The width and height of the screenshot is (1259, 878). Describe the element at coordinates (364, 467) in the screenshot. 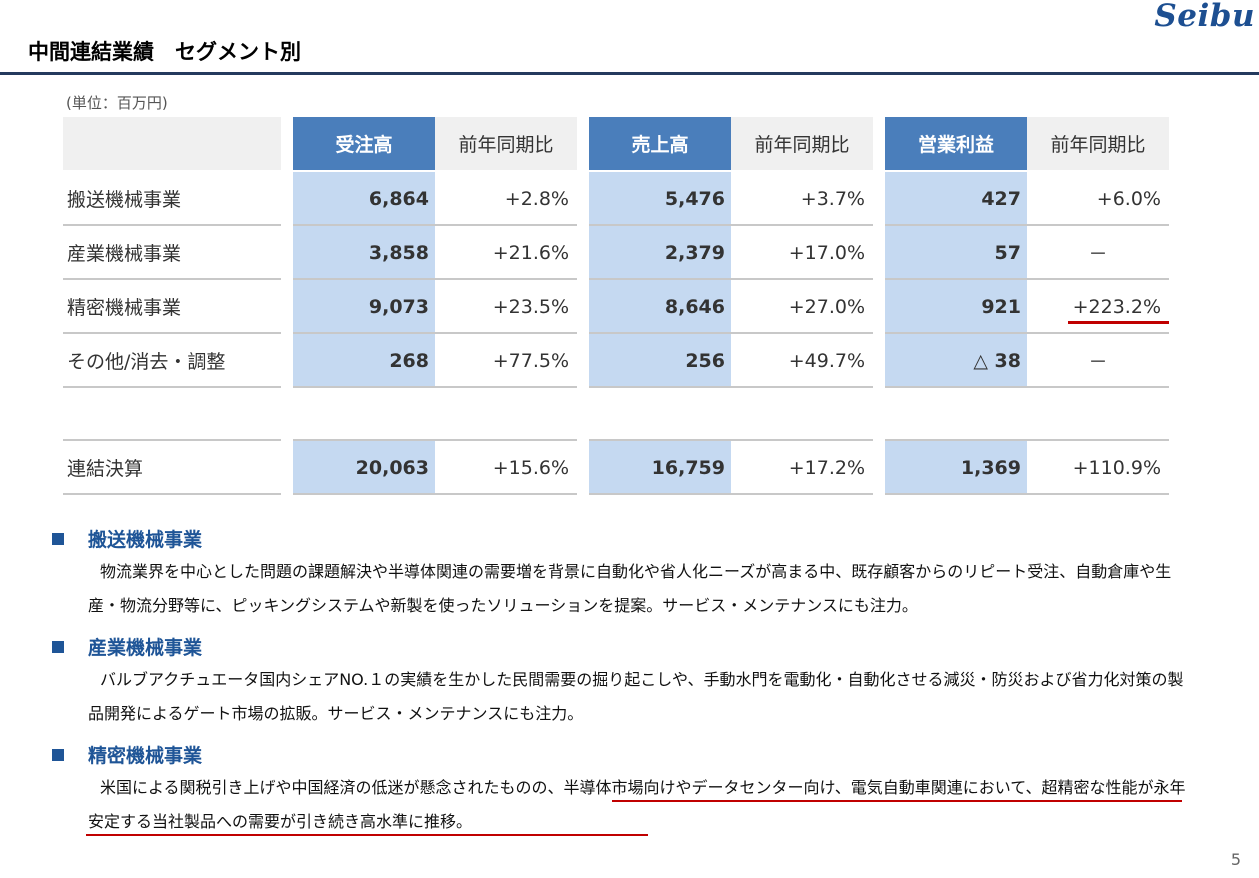

I see `total-orders-value: 20,063` at that location.